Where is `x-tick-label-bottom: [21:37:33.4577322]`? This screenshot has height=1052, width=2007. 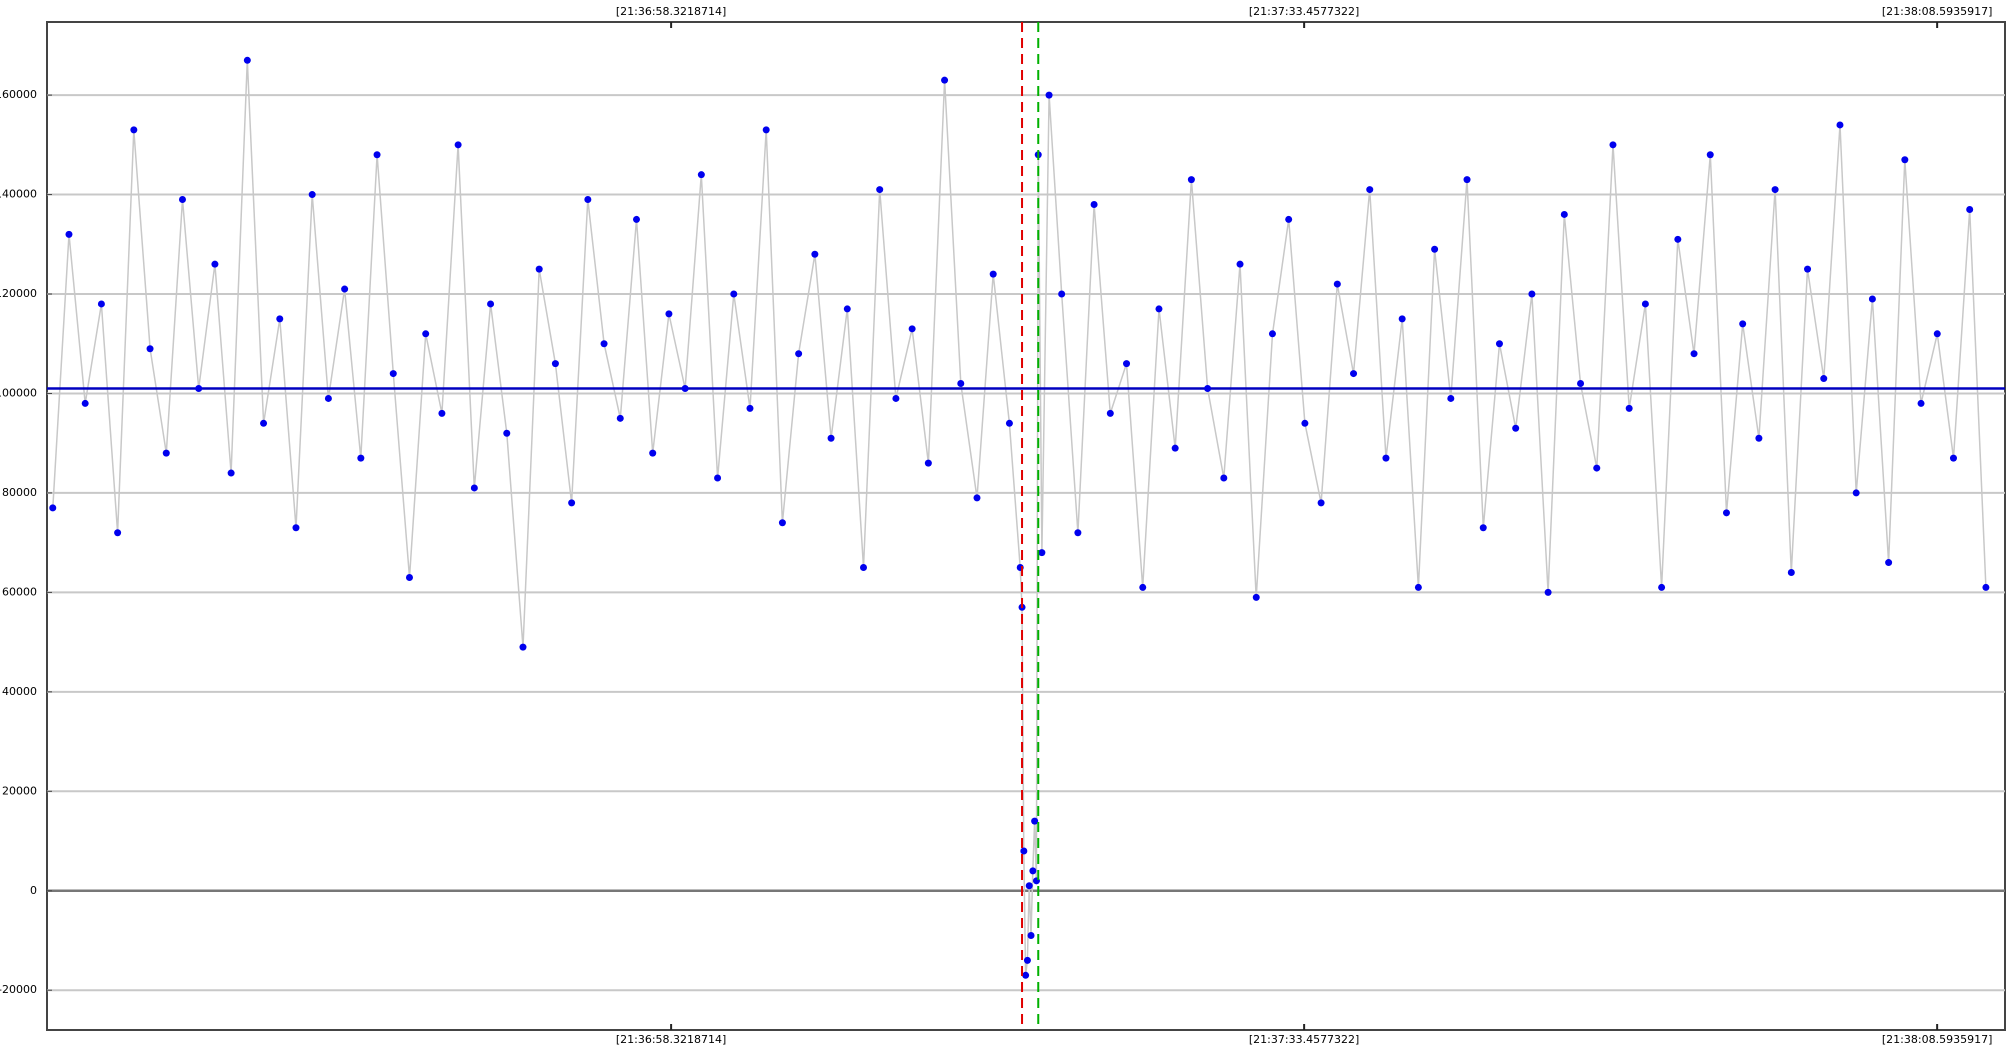 x-tick-label-bottom: [21:37:33.4577322] is located at coordinates (1304, 1039).